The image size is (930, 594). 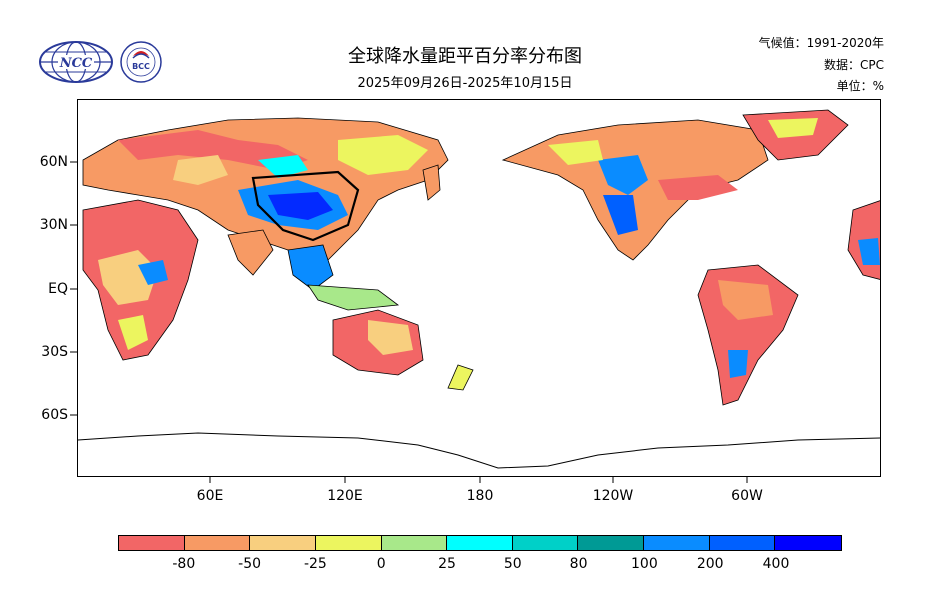 What do you see at coordinates (250, 252) in the screenshot?
I see `india-landmass` at bounding box center [250, 252].